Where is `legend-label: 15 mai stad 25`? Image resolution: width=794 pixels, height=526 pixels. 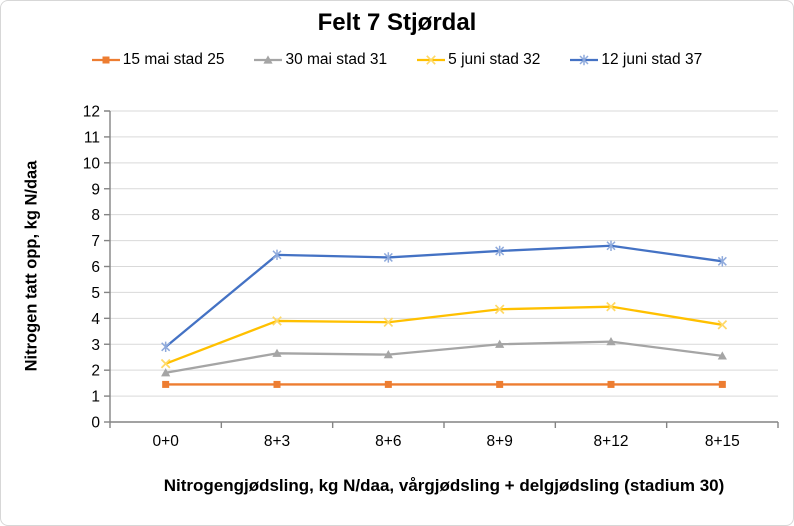
legend-label: 15 mai stad 25 is located at coordinates (173, 59).